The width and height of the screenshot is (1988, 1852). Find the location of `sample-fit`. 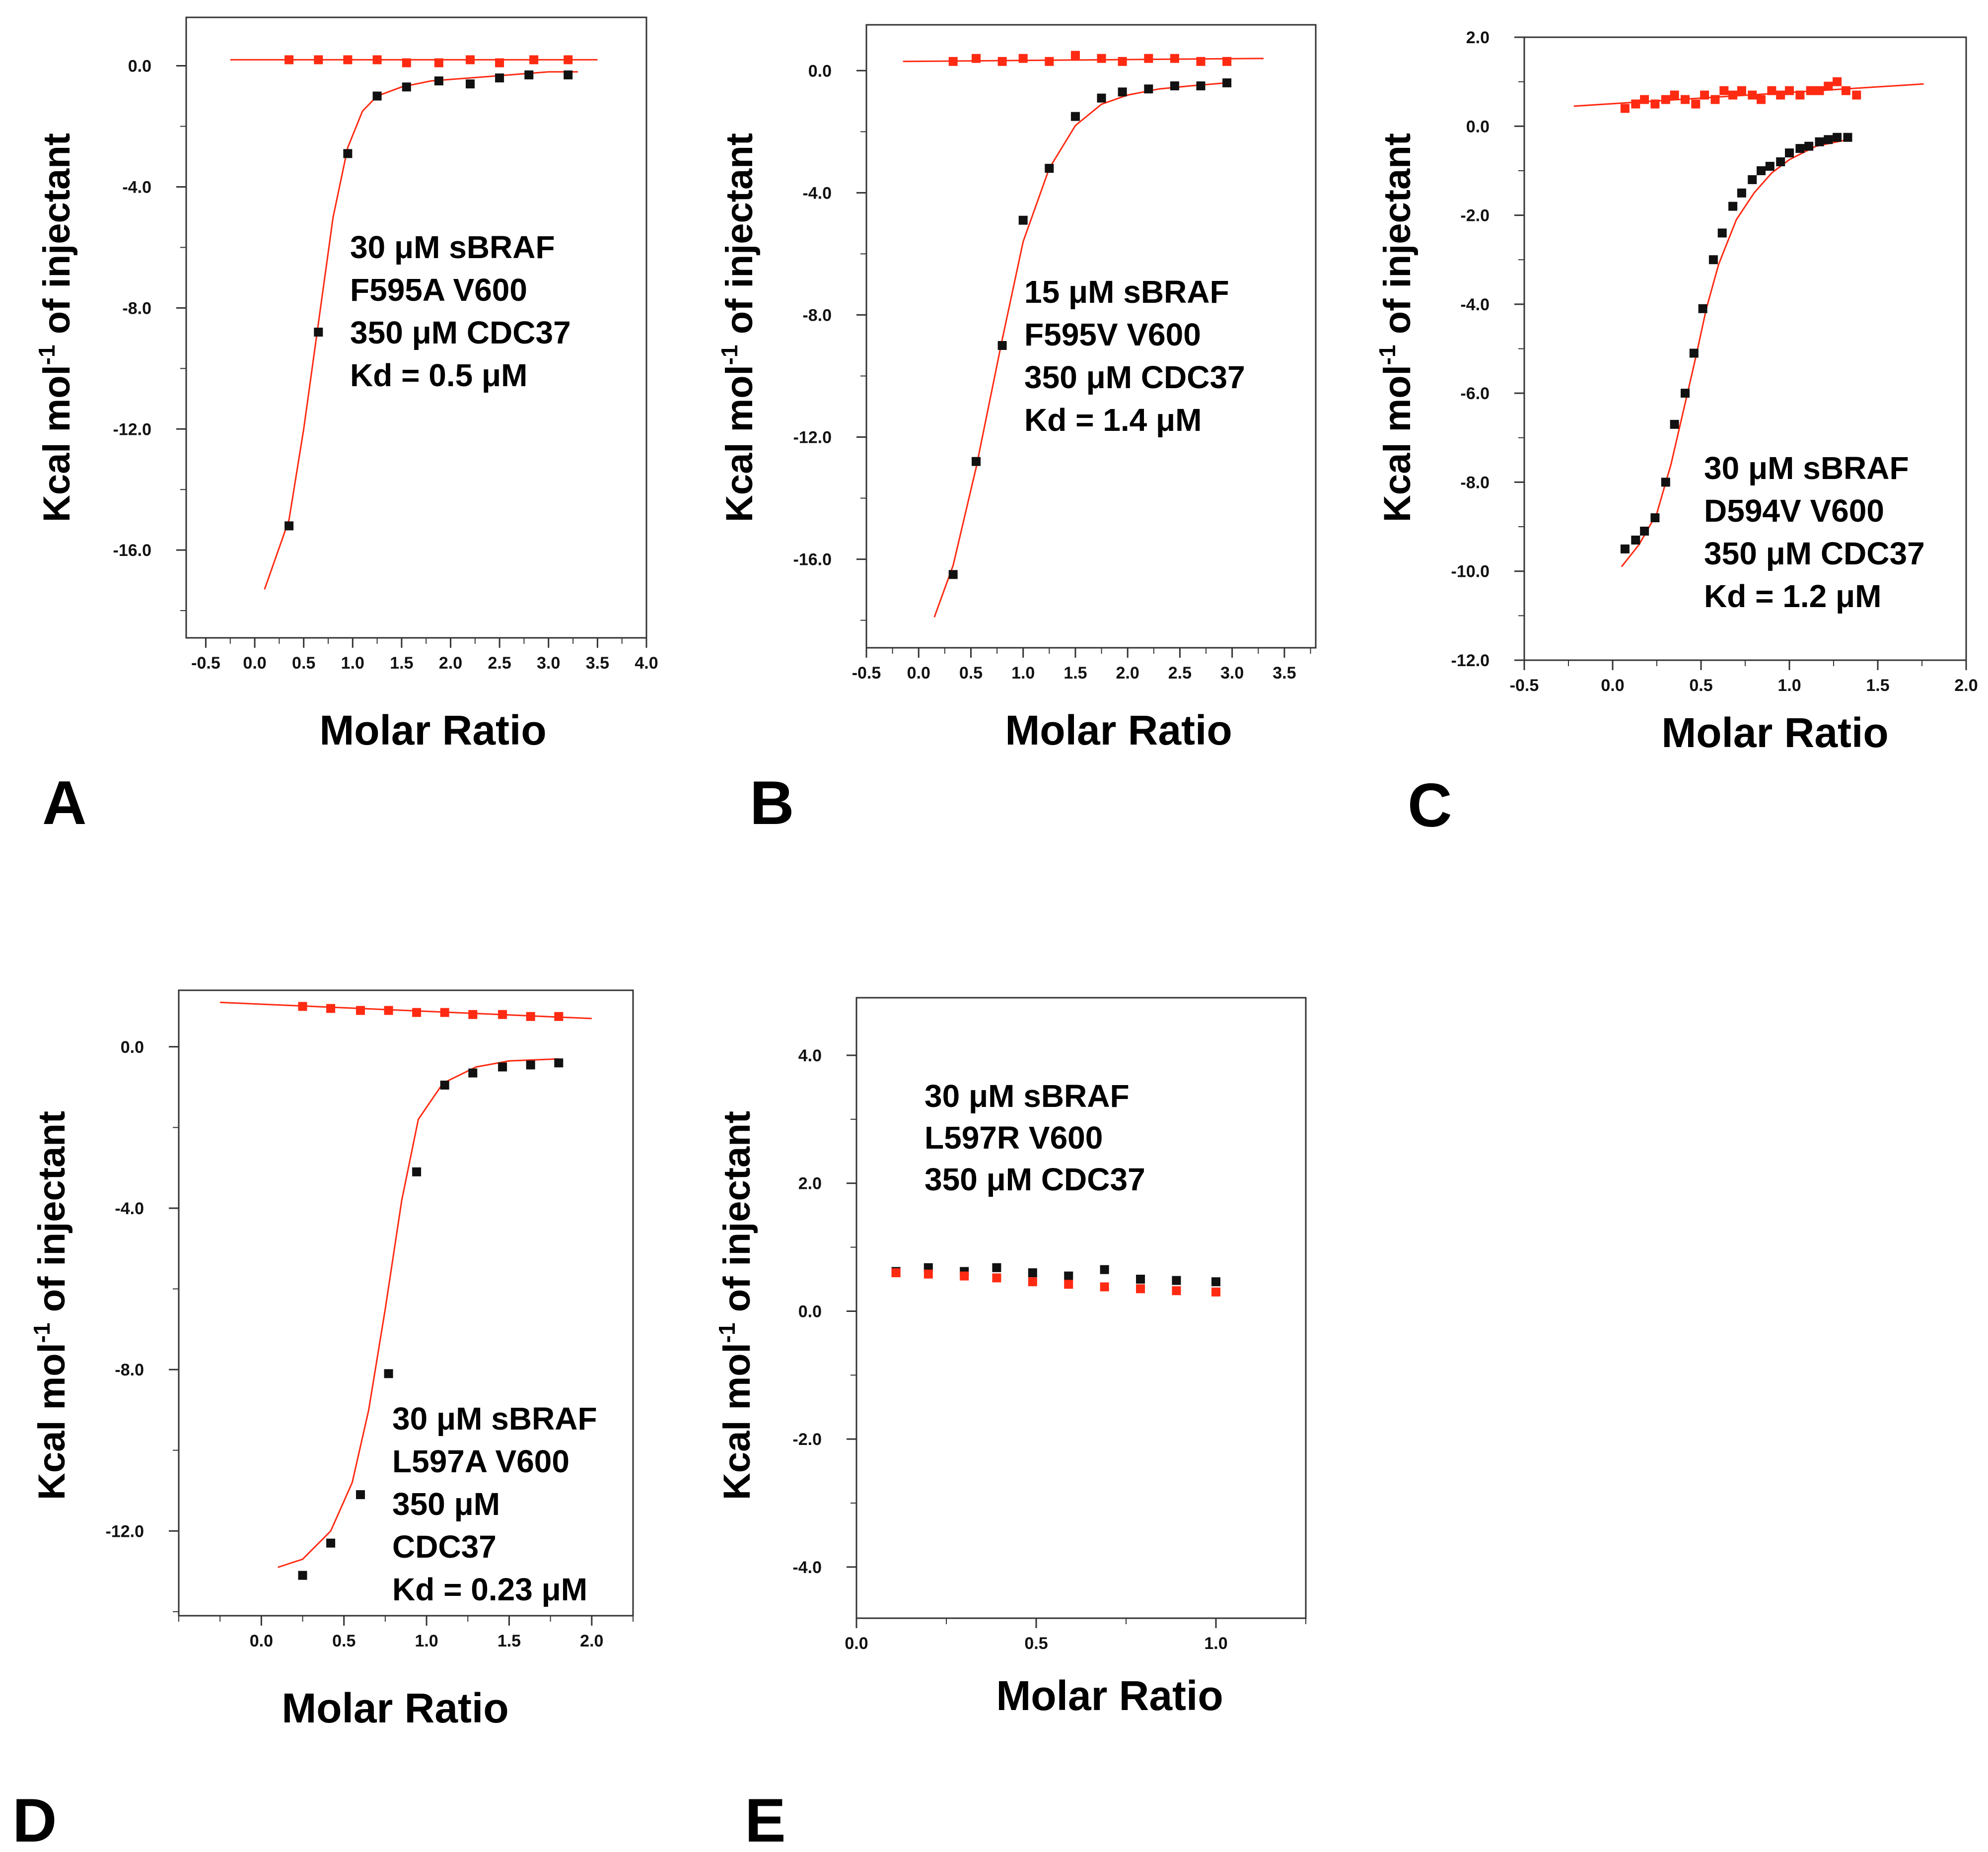

sample-fit is located at coordinates (1080, 350).